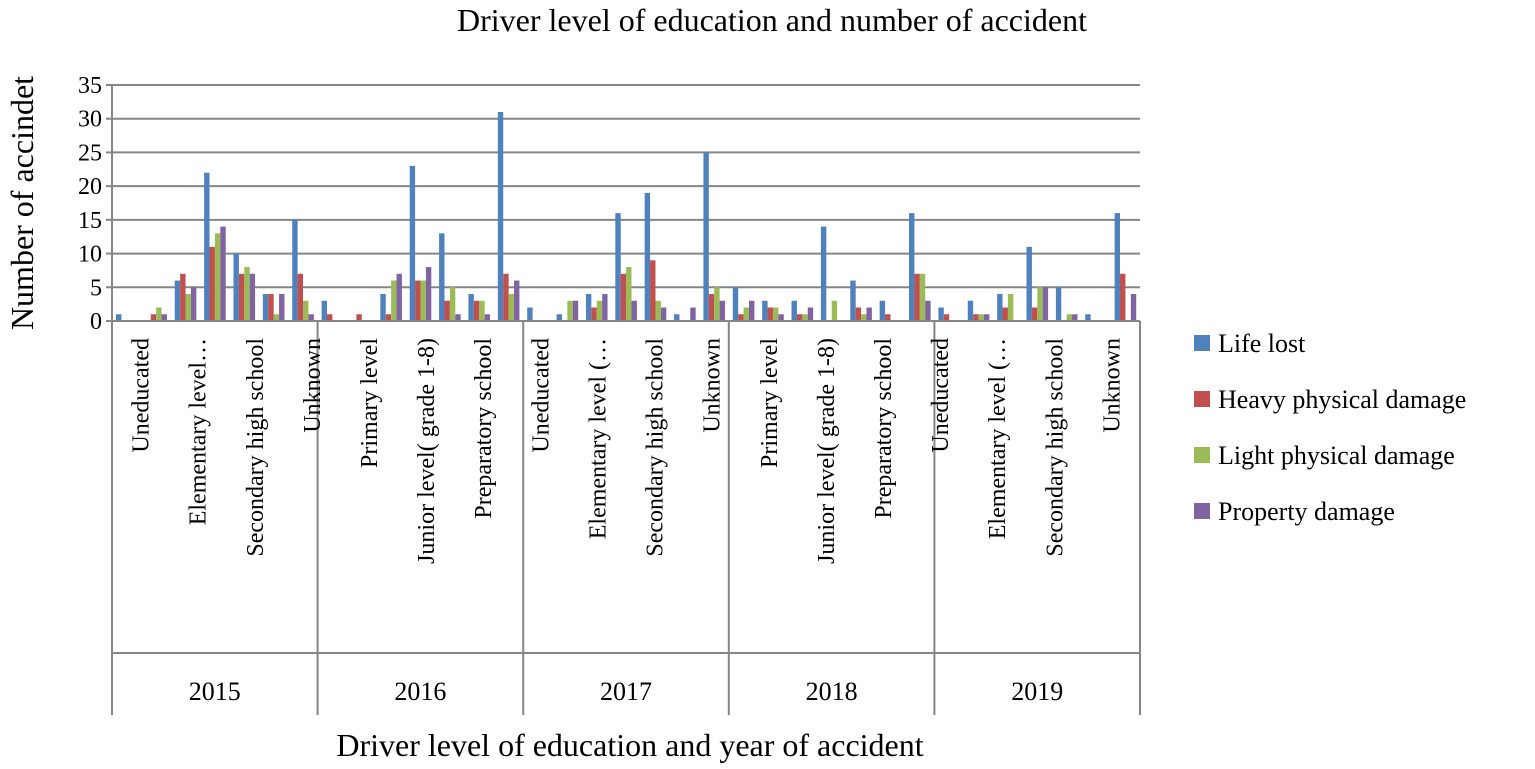 This screenshot has height=769, width=1535. I want to click on year-label: 2019, so click(1037, 691).